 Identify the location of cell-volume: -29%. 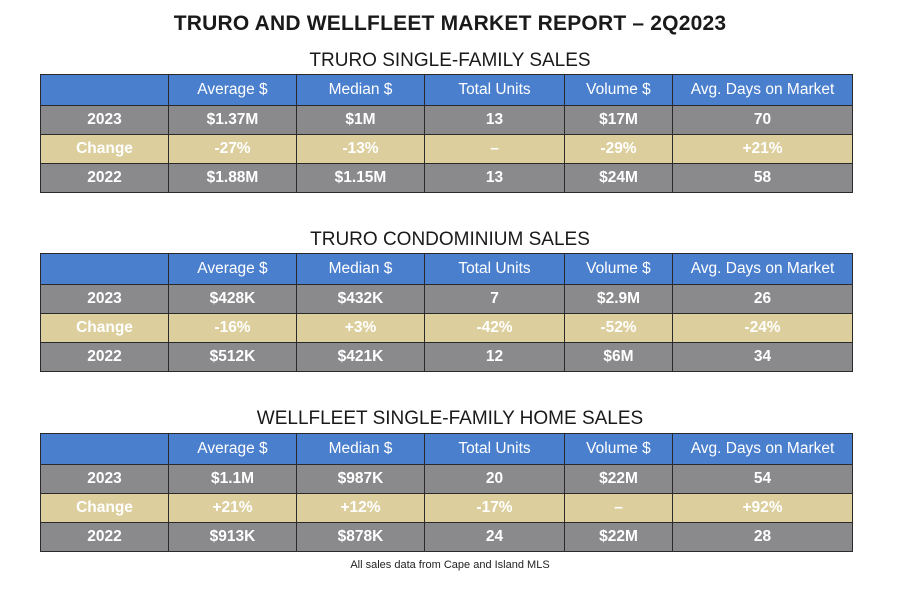
(618, 149).